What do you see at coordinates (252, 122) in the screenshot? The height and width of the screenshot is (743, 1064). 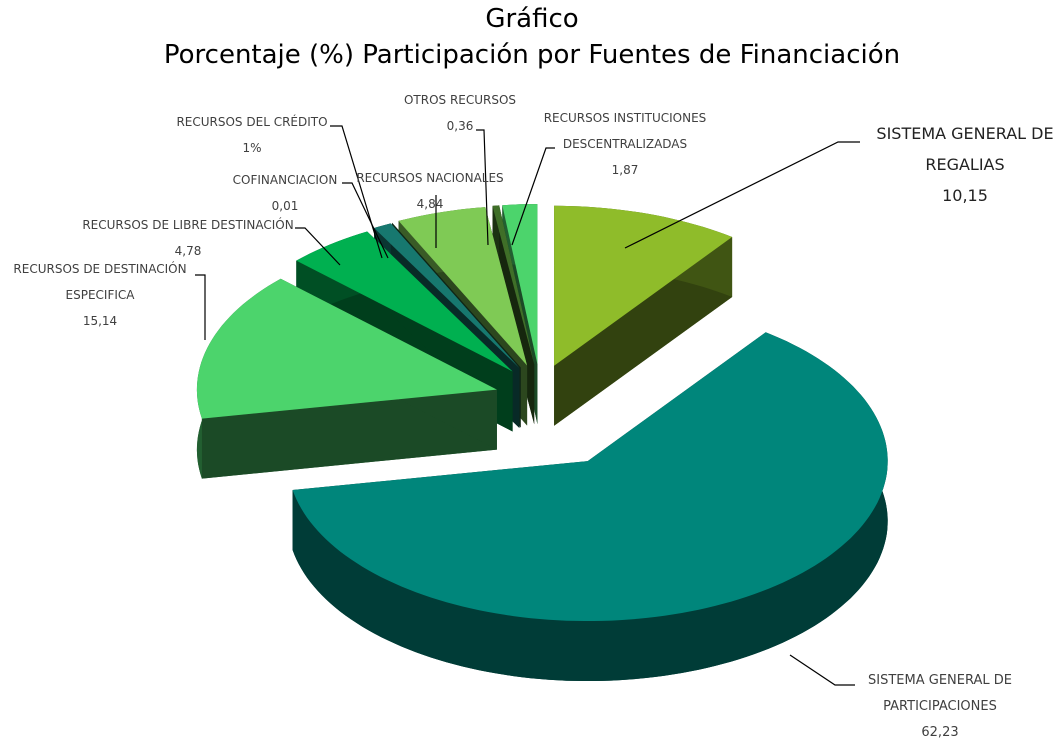 I see `category-label: RECURSOS DEL CRÉDITO` at bounding box center [252, 122].